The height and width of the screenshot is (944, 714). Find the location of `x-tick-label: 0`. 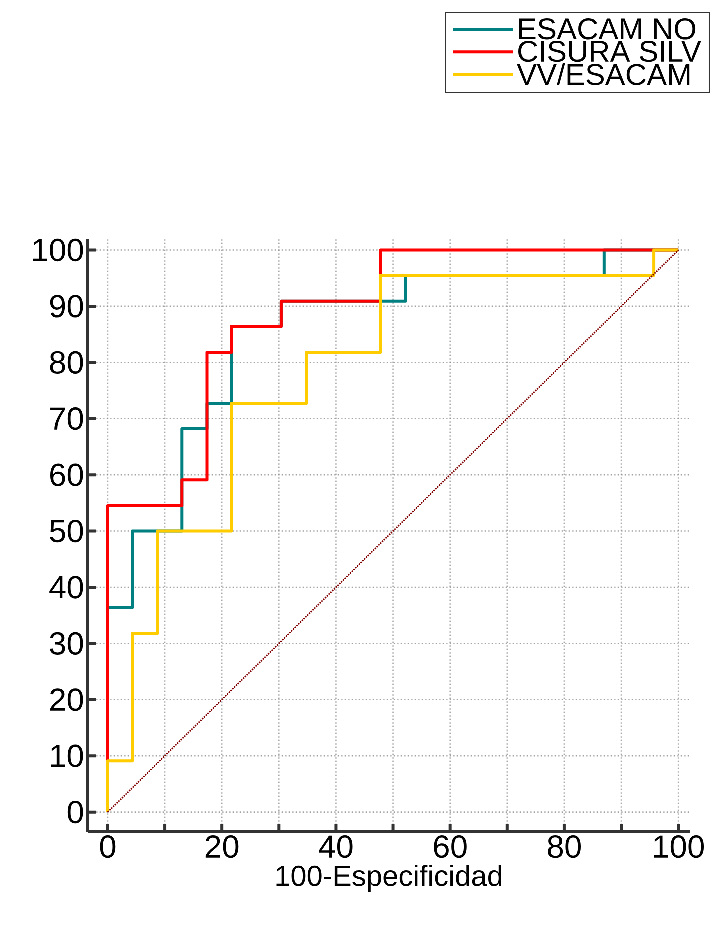

x-tick-label: 0 is located at coordinates (108, 847).